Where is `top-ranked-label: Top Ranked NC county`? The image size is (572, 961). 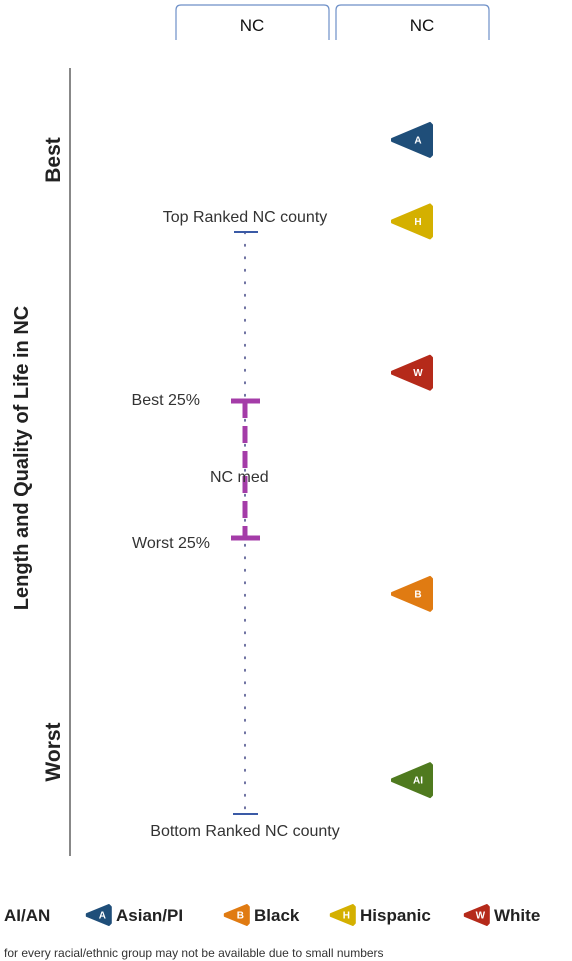 top-ranked-label: Top Ranked NC county is located at coordinates (245, 217).